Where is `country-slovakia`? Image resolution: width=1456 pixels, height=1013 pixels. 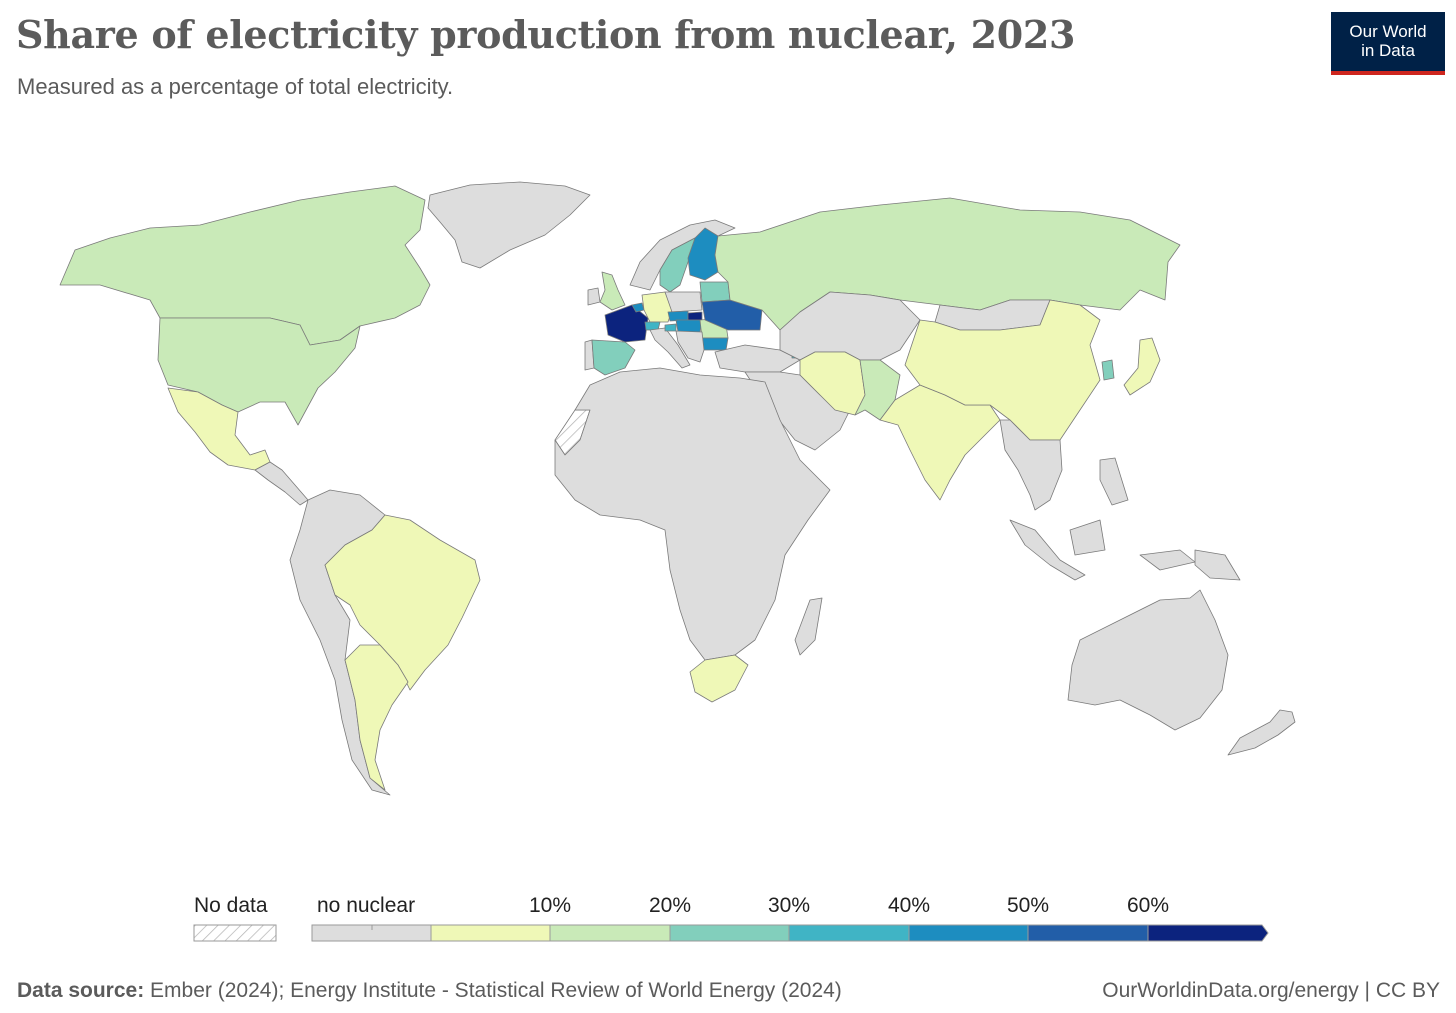 country-slovakia is located at coordinates (695, 316).